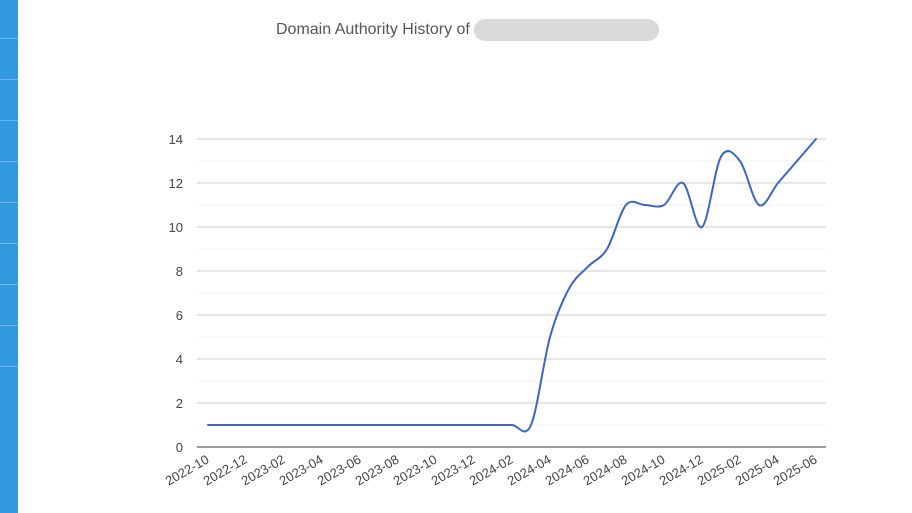  What do you see at coordinates (179, 315) in the screenshot?
I see `y-tick-label: 6` at bounding box center [179, 315].